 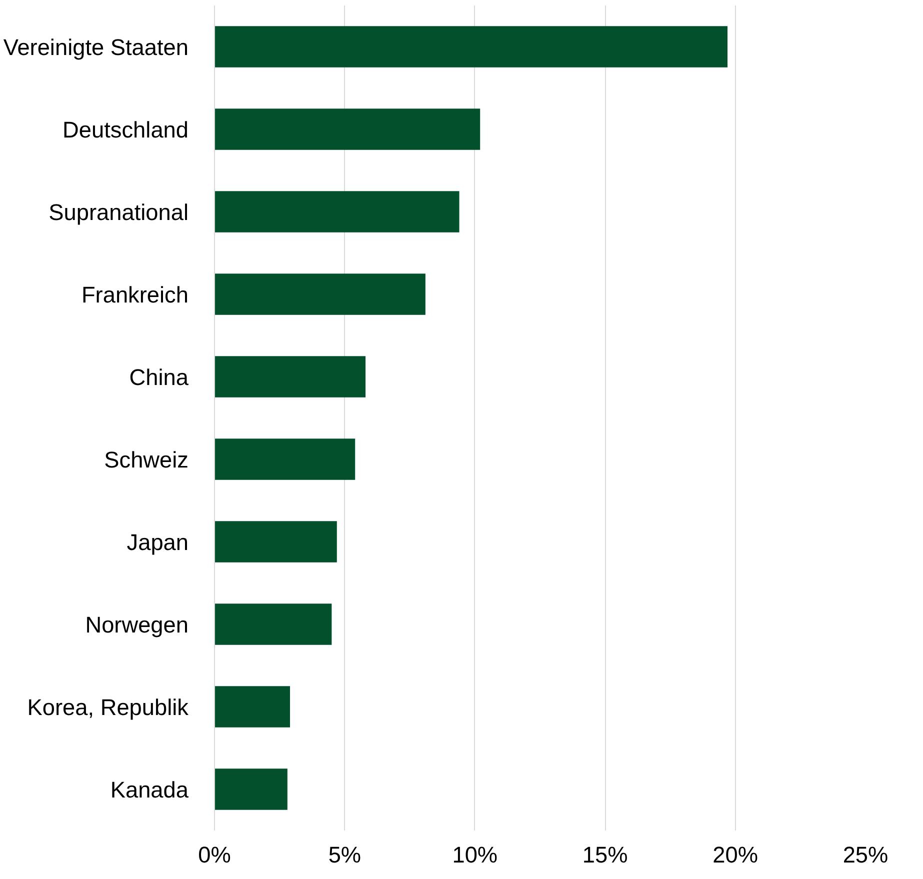 What do you see at coordinates (146, 459) in the screenshot?
I see `y-tick-label: Schweiz` at bounding box center [146, 459].